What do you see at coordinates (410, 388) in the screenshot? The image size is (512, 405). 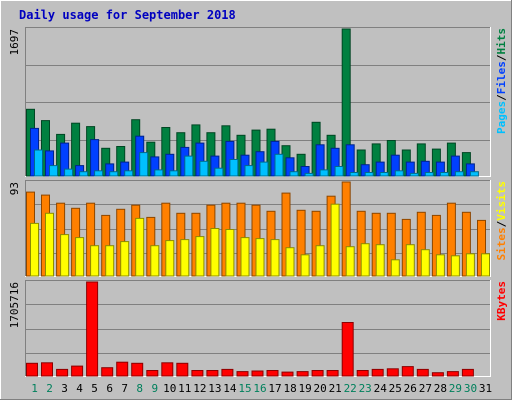 I see `x-tick-label: 26` at bounding box center [410, 388].